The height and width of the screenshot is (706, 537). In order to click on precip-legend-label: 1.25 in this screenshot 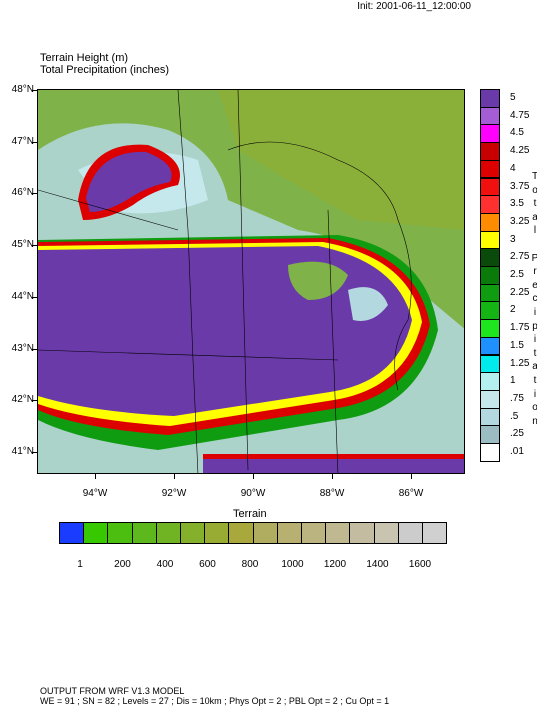, I will do `click(520, 363)`.